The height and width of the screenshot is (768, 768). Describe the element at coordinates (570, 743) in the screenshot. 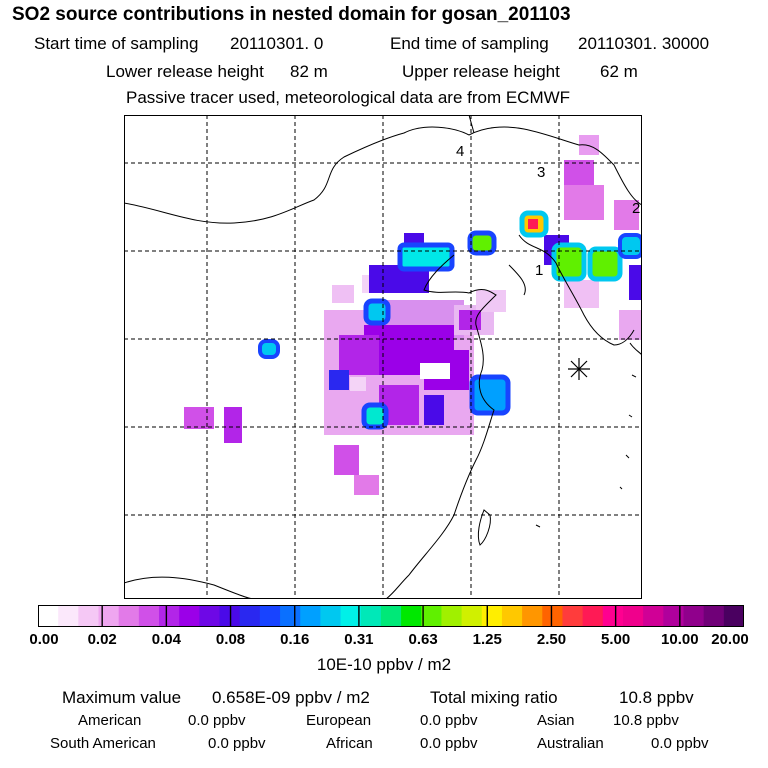

I see `region-name-australian: Australian` at that location.